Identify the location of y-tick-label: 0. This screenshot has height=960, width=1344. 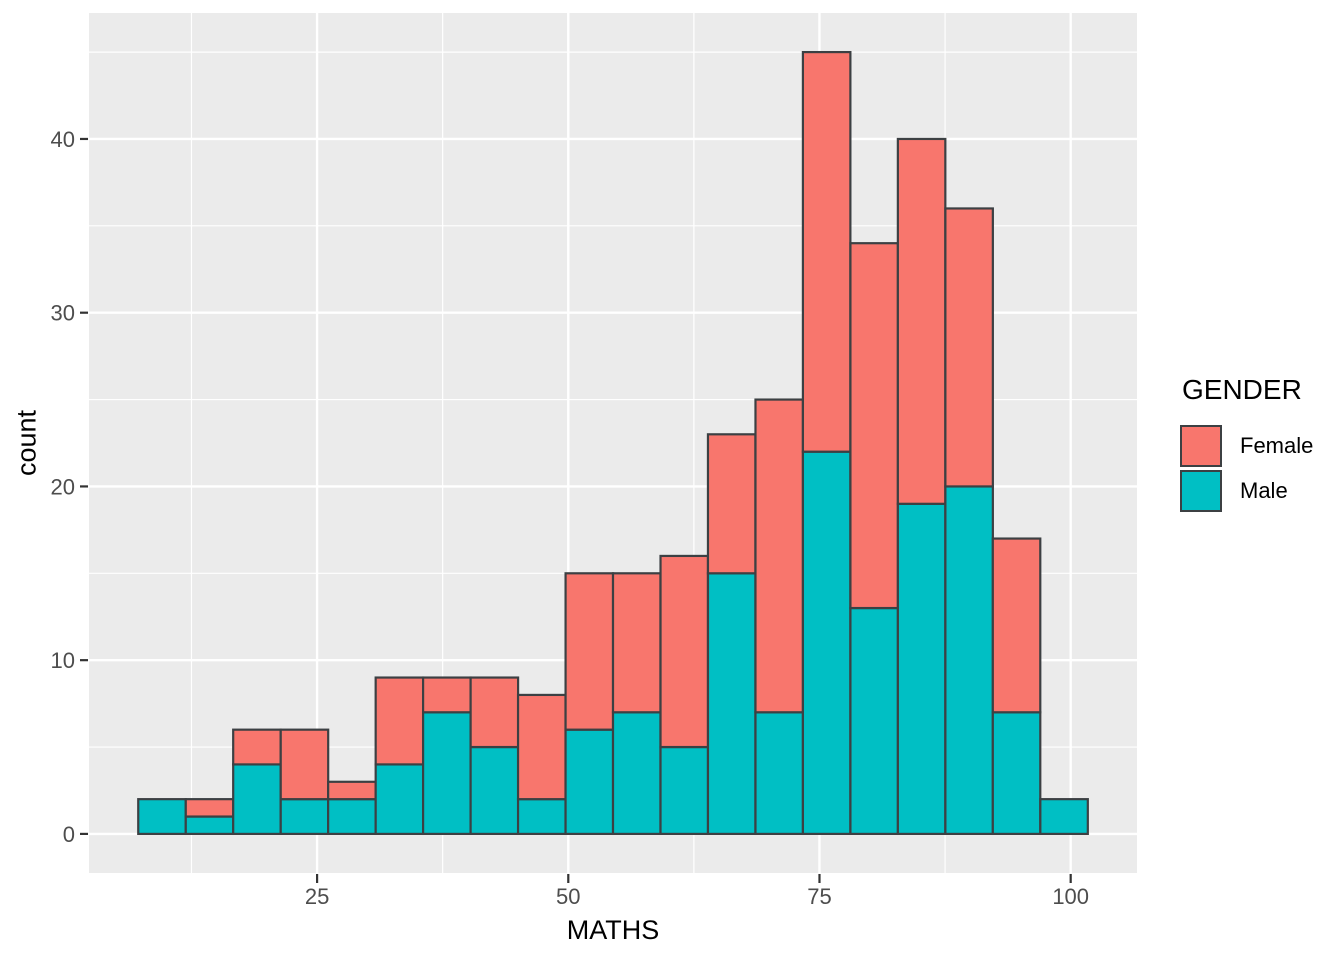
(69, 834).